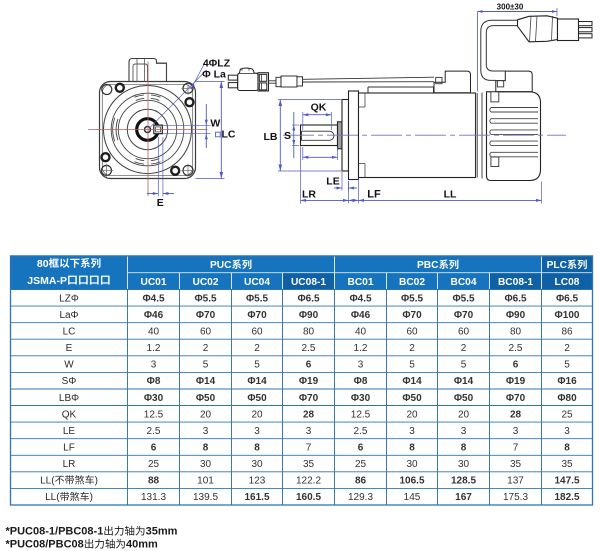  Describe the element at coordinates (142, 545) in the screenshot. I see `svg-text: 40mm` at that location.